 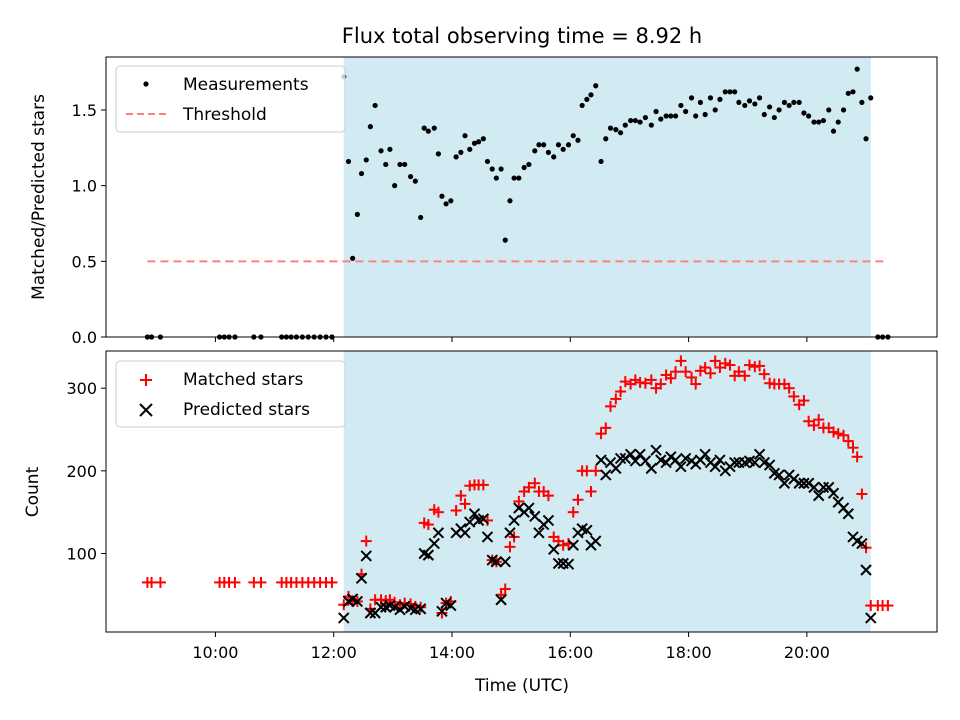 I want to click on top-y-axis-label: Matched/Predicted stars, so click(x=39, y=197).